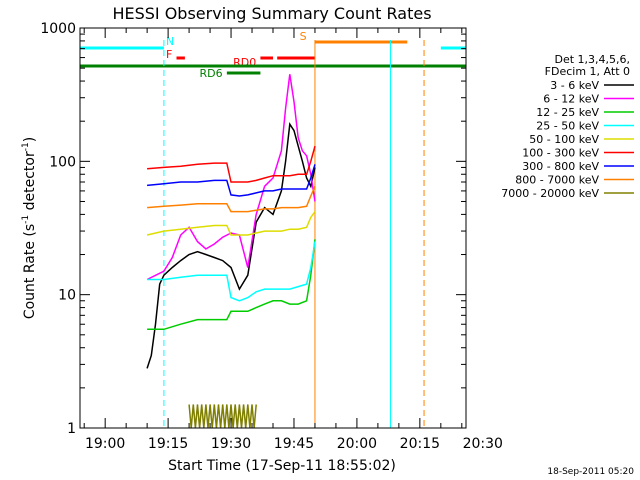 The width and height of the screenshot is (640, 480). I want to click on flag-label-rd6: RD6, so click(211, 73).